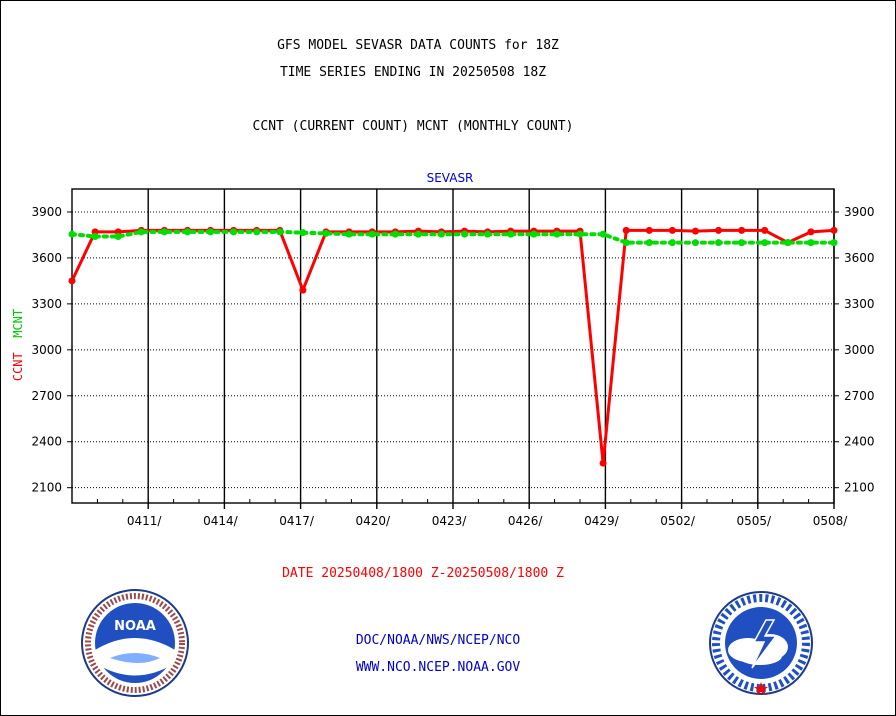 Image resolution: width=896 pixels, height=716 pixels. What do you see at coordinates (46, 396) in the screenshot?
I see `y-tick-label: 2700` at bounding box center [46, 396].